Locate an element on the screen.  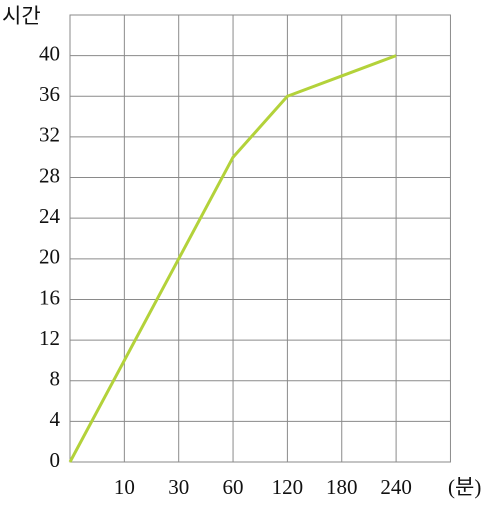
x-tick-label: 30 is located at coordinates (178, 487).